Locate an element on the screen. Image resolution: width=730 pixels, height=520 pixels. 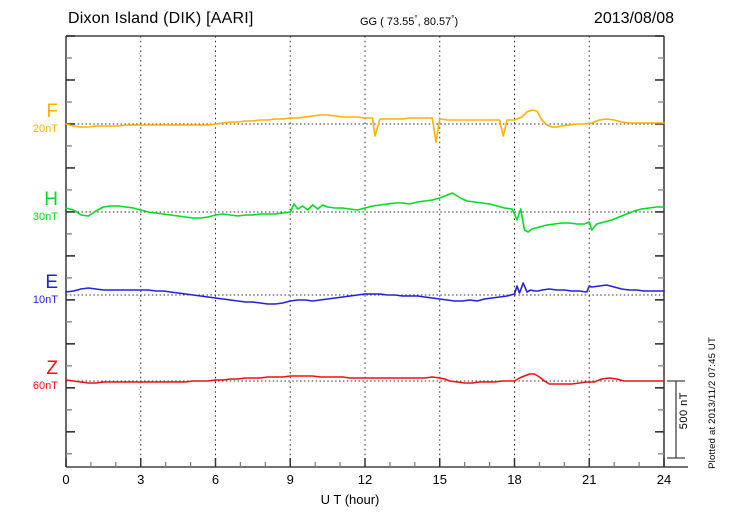
degree-sign-lat: ° is located at coordinates (416, 18).